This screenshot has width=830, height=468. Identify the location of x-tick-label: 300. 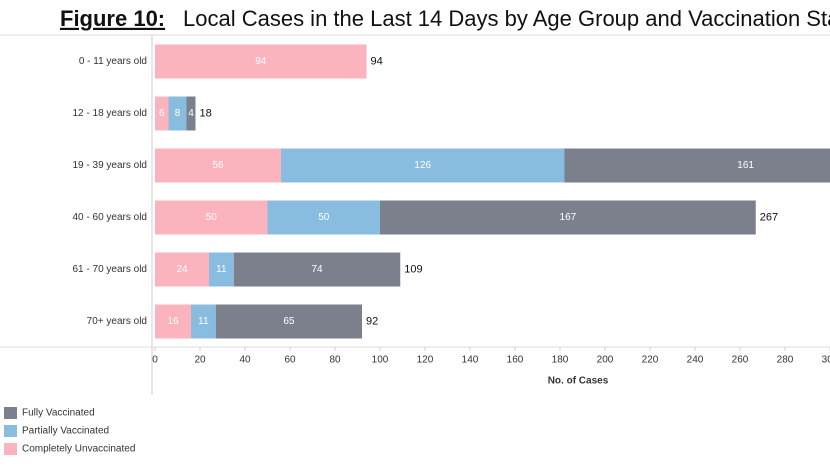
(826, 360).